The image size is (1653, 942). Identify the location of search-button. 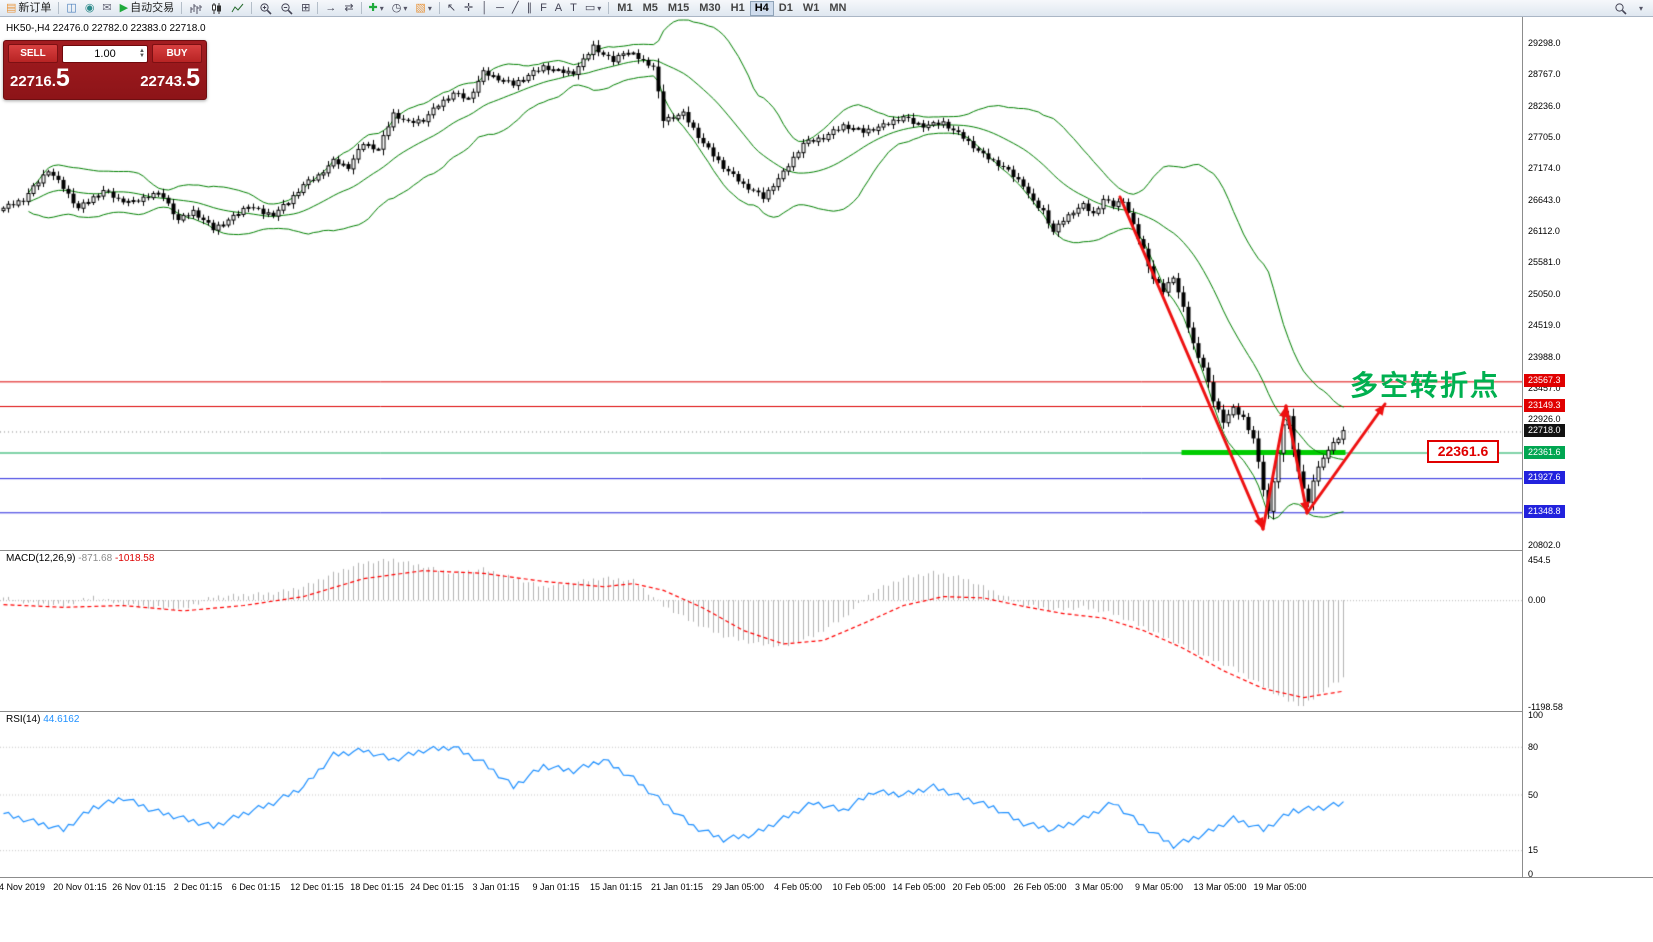
(1620, 8).